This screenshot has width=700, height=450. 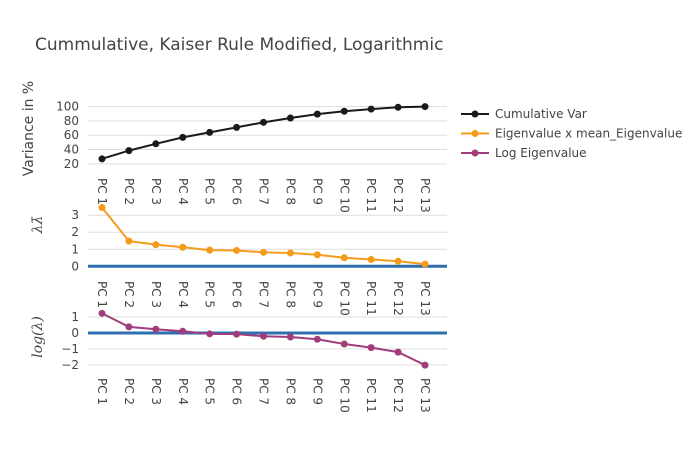 What do you see at coordinates (67, 107) in the screenshot?
I see `y-tick-label: 100` at bounding box center [67, 107].